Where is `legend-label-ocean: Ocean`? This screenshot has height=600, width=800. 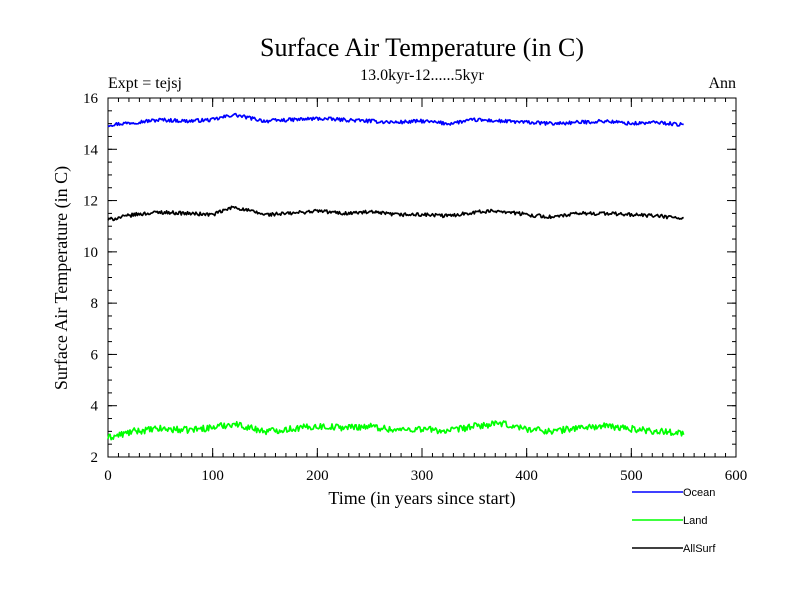 legend-label-ocean: Ocean is located at coordinates (699, 493).